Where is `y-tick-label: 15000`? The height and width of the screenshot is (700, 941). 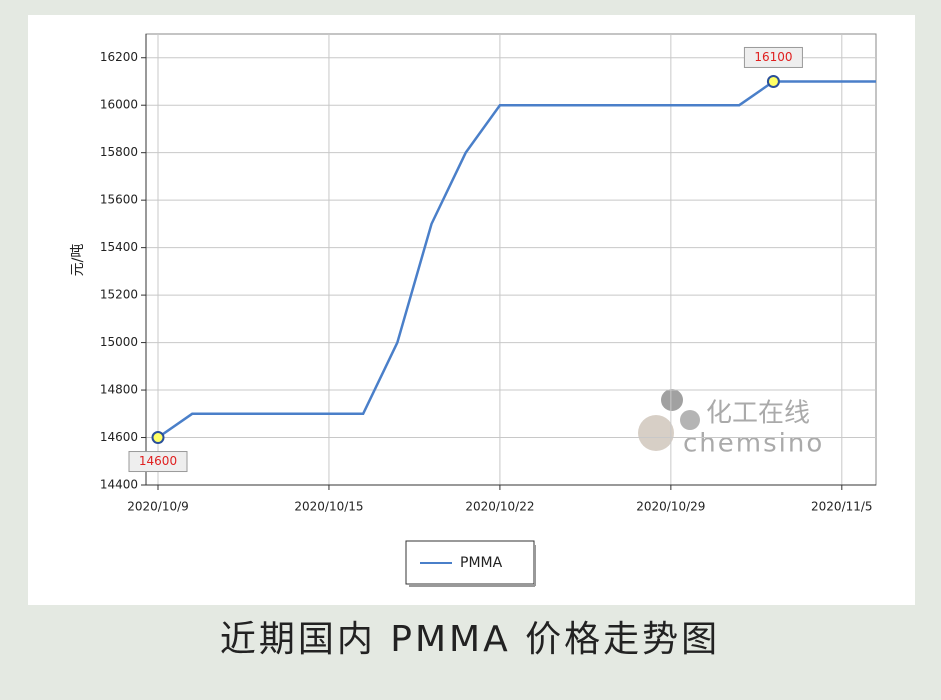 y-tick-label: 15000 is located at coordinates (119, 342).